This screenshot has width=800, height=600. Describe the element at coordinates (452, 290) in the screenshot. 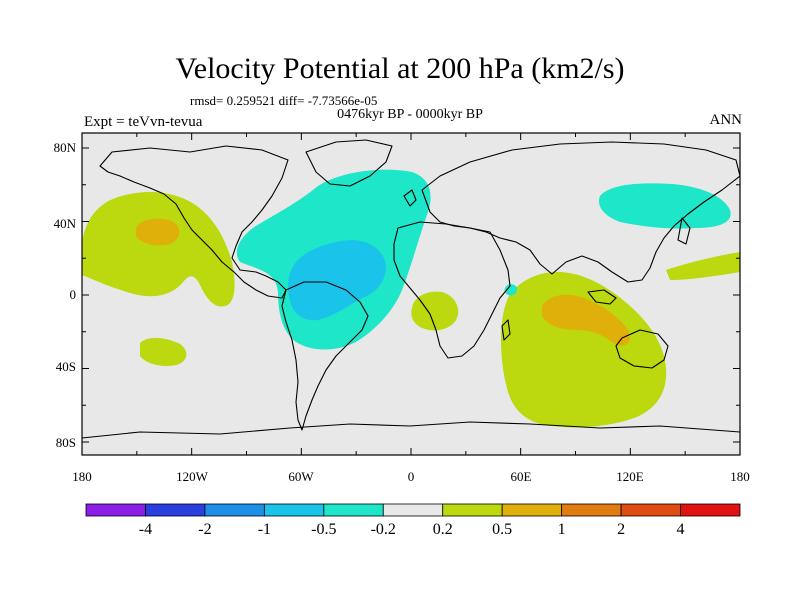

I see `coastline-africa` at that location.